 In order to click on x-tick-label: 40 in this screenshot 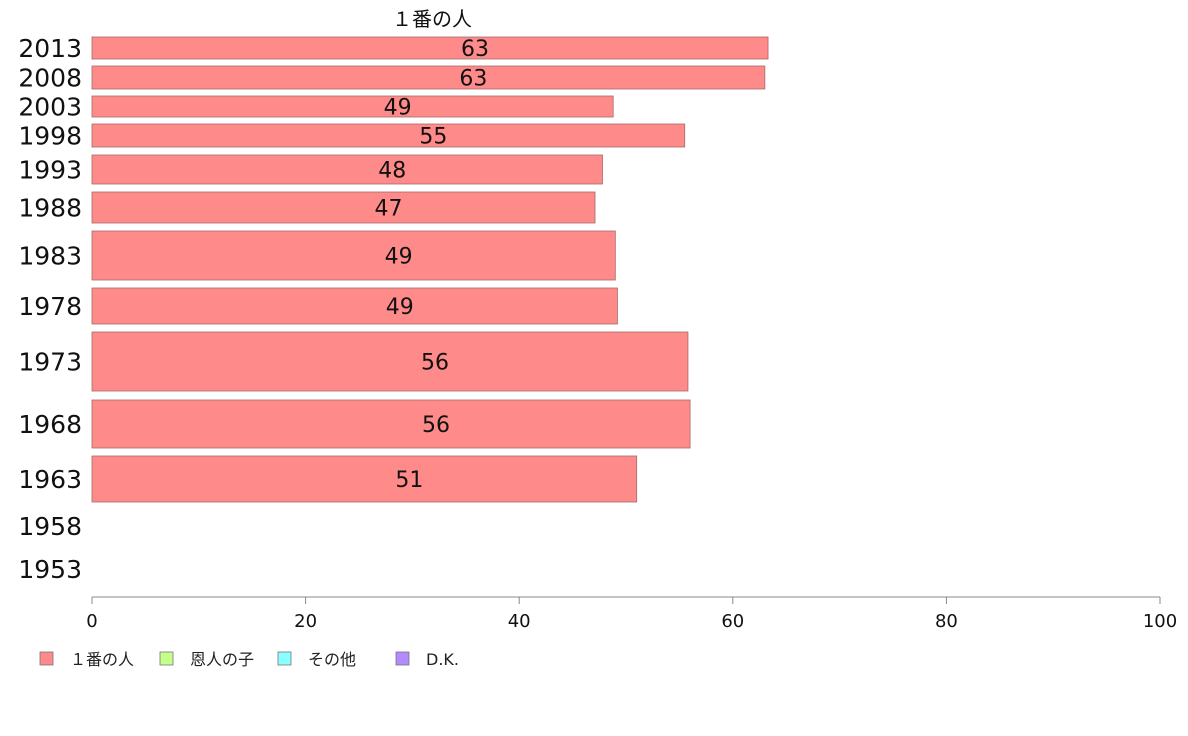, I will do `click(519, 621)`.